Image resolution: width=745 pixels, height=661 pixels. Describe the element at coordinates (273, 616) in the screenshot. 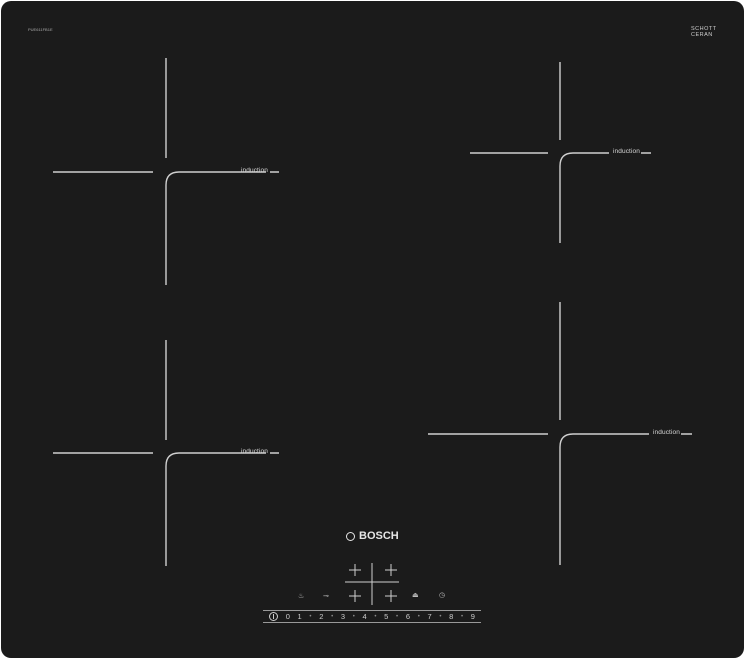

I see `power-icon` at that location.